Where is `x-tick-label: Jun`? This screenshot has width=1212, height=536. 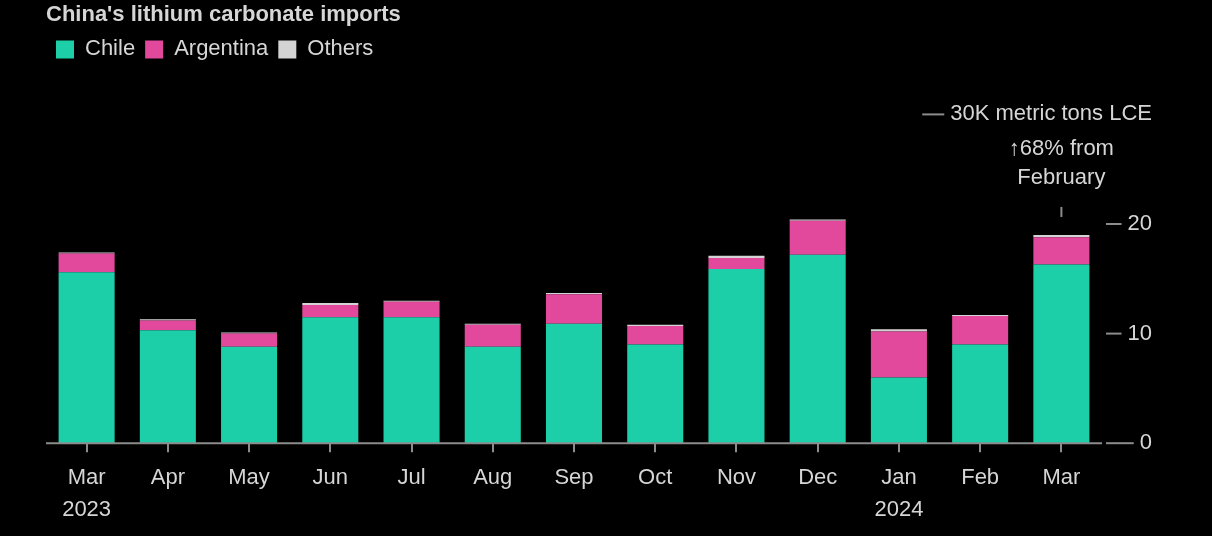
x-tick-label: Jun is located at coordinates (330, 477).